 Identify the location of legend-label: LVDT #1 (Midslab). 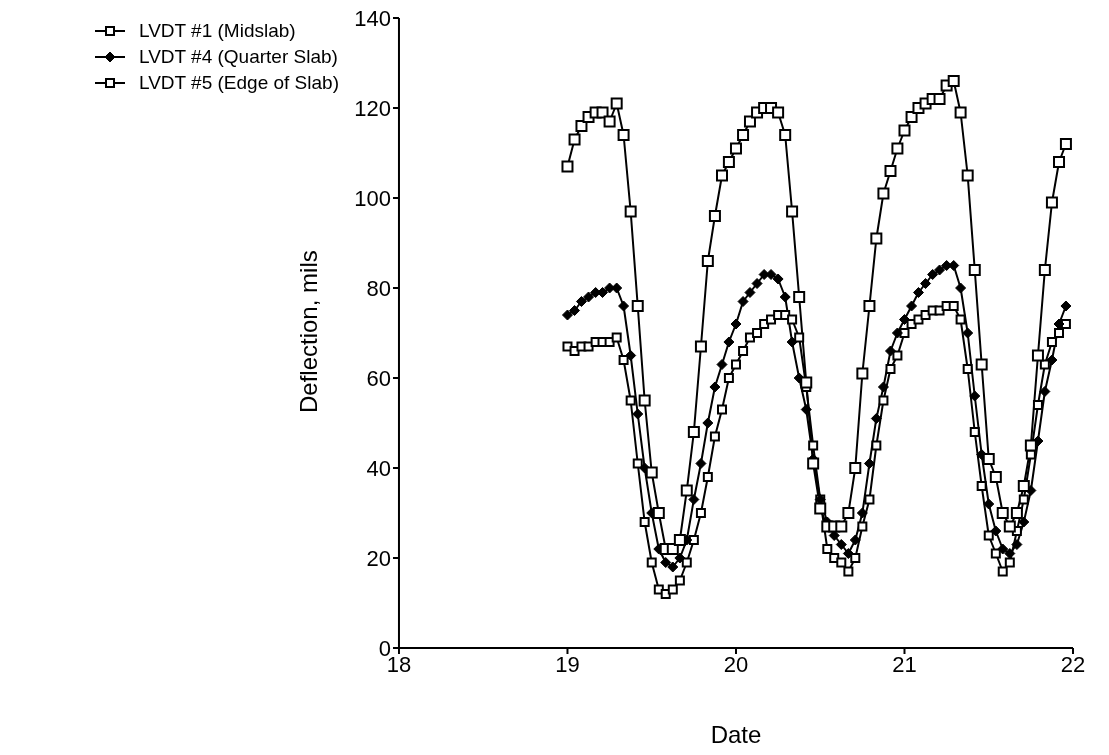
(217, 31).